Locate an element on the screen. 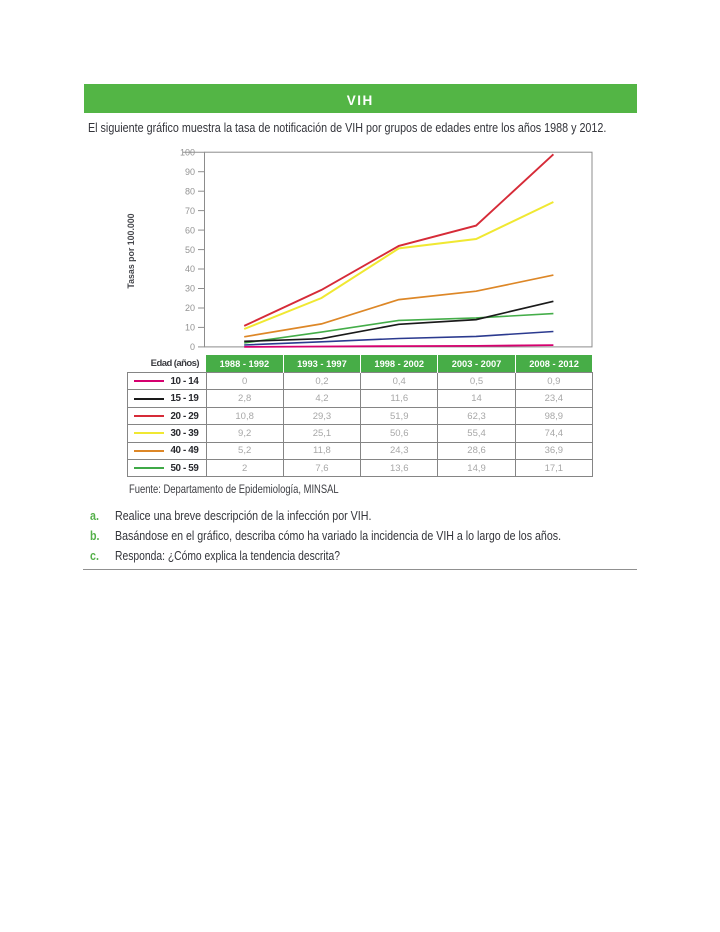  svg-text: 20 is located at coordinates (190, 308).